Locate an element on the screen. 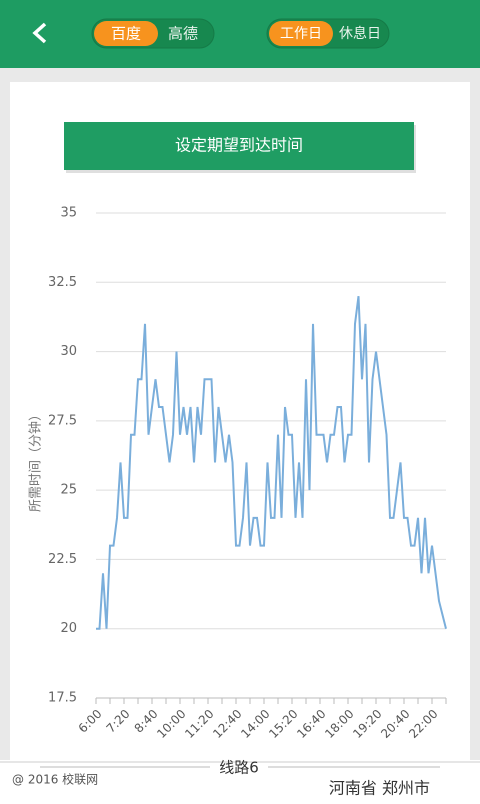  map-option: 百度 is located at coordinates (126, 34).